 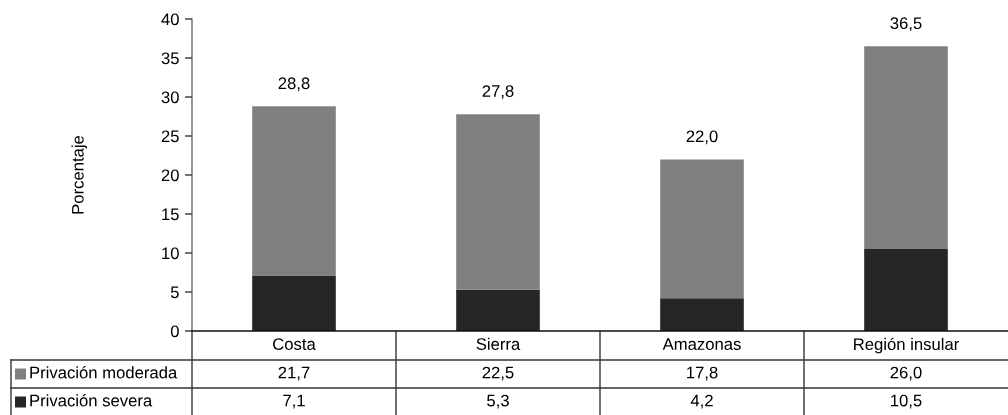 What do you see at coordinates (104, 372) in the screenshot?
I see `legend-label: Privación moderada` at bounding box center [104, 372].